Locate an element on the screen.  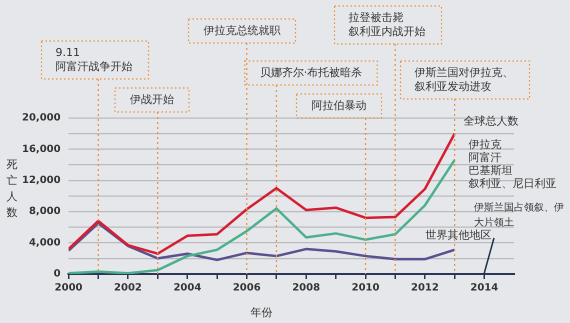
series-label: 伊拉克阿富汗巴基斯坦叙利亚、尼日利亚 is located at coordinates (512, 164).